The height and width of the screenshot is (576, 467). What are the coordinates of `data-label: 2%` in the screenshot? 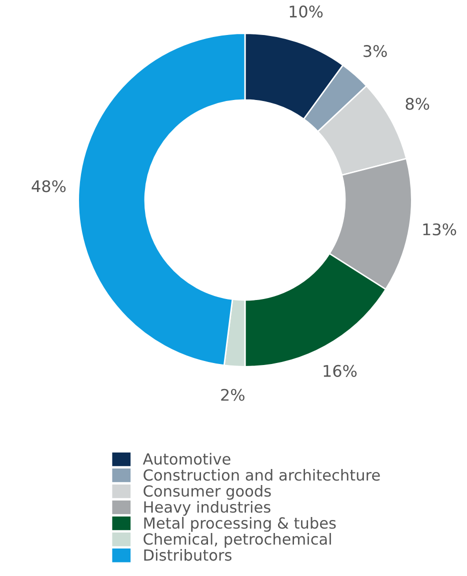 It's located at (232, 394).